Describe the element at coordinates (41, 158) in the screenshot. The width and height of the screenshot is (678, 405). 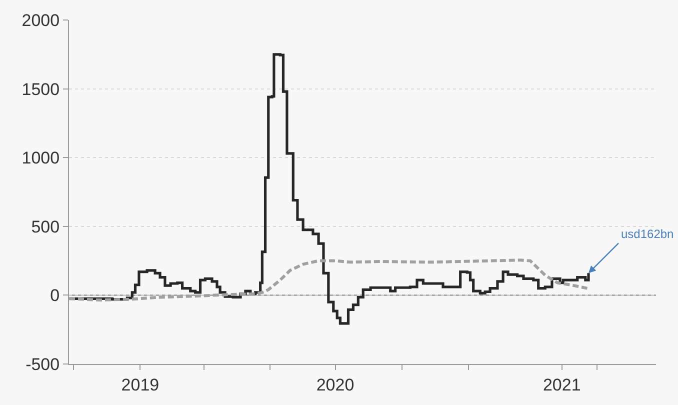
I see `y-tick-label: 1000` at that location.